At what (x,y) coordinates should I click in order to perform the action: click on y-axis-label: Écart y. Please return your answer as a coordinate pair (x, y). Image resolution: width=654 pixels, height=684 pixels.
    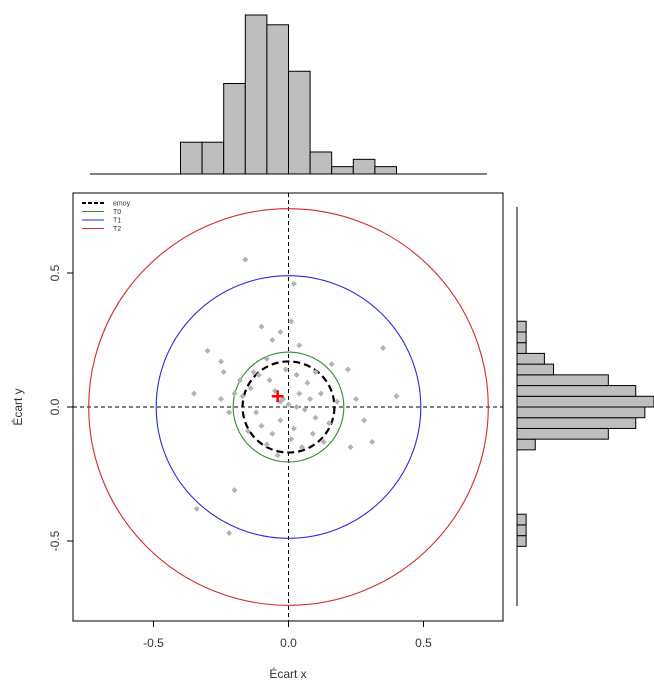
    Looking at the image, I should click on (17, 406).